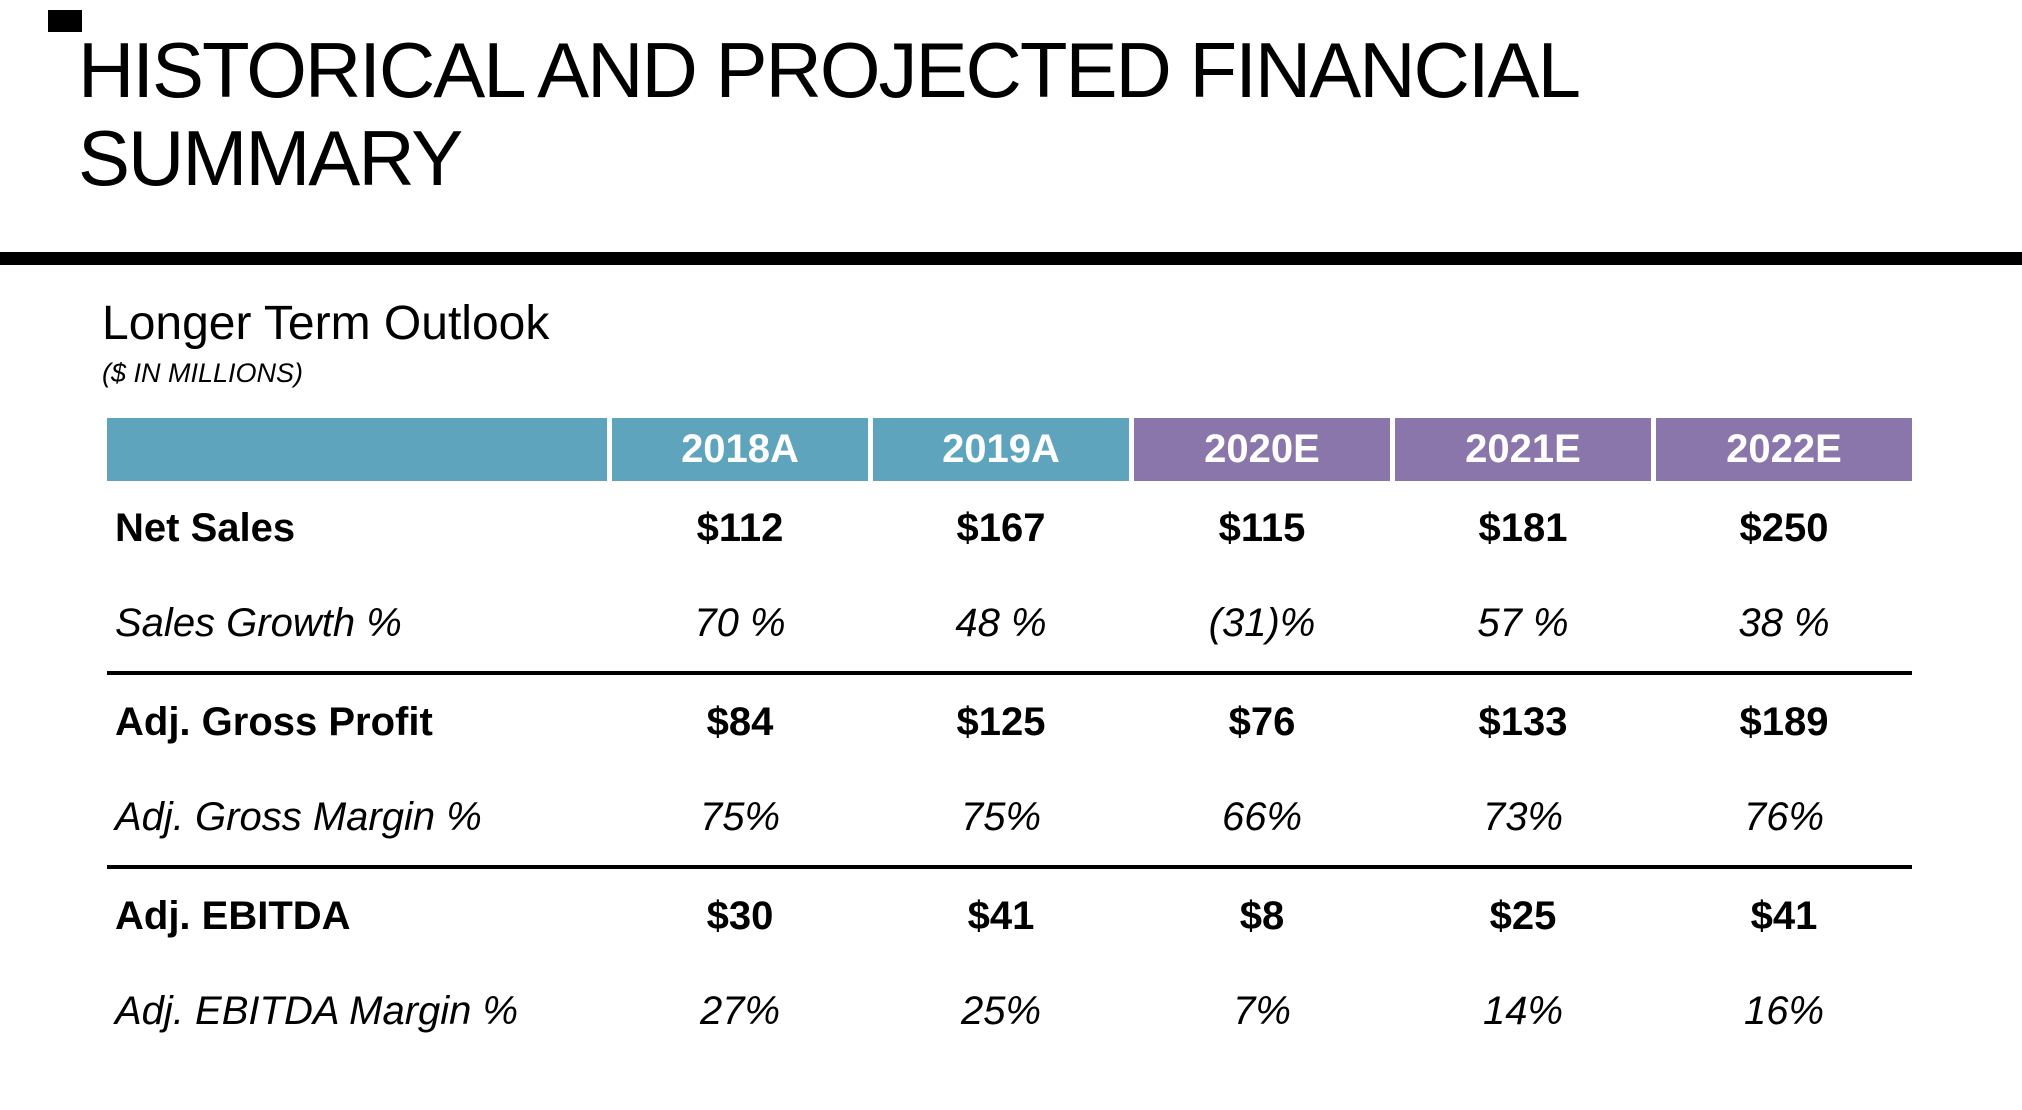 This screenshot has height=1110, width=2022. What do you see at coordinates (1001, 623) in the screenshot?
I see `cell-value: 48 %` at bounding box center [1001, 623].